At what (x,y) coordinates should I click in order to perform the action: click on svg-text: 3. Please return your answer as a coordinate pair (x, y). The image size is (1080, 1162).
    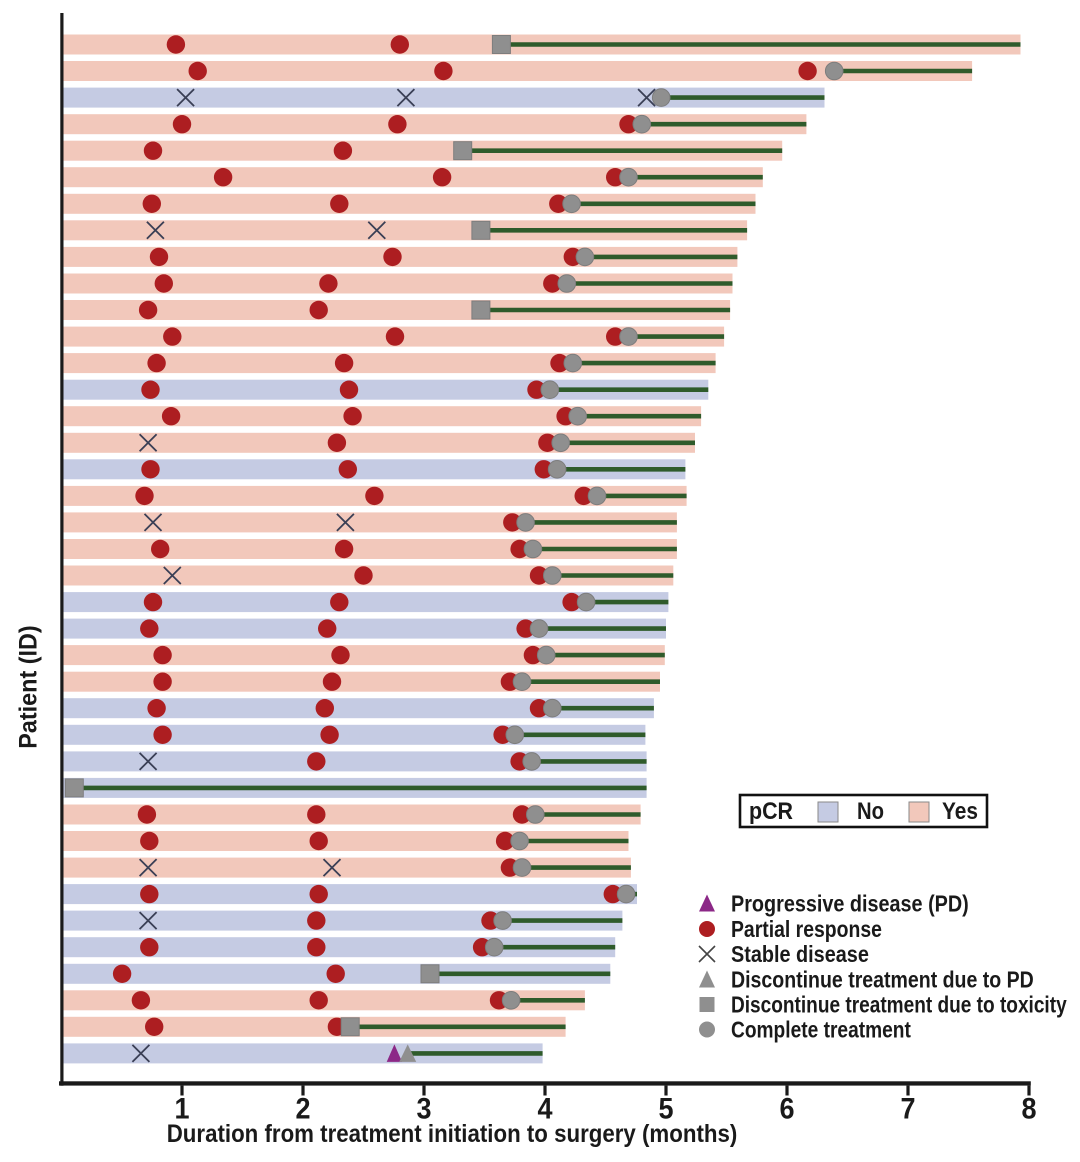
    Looking at the image, I should click on (423, 1109).